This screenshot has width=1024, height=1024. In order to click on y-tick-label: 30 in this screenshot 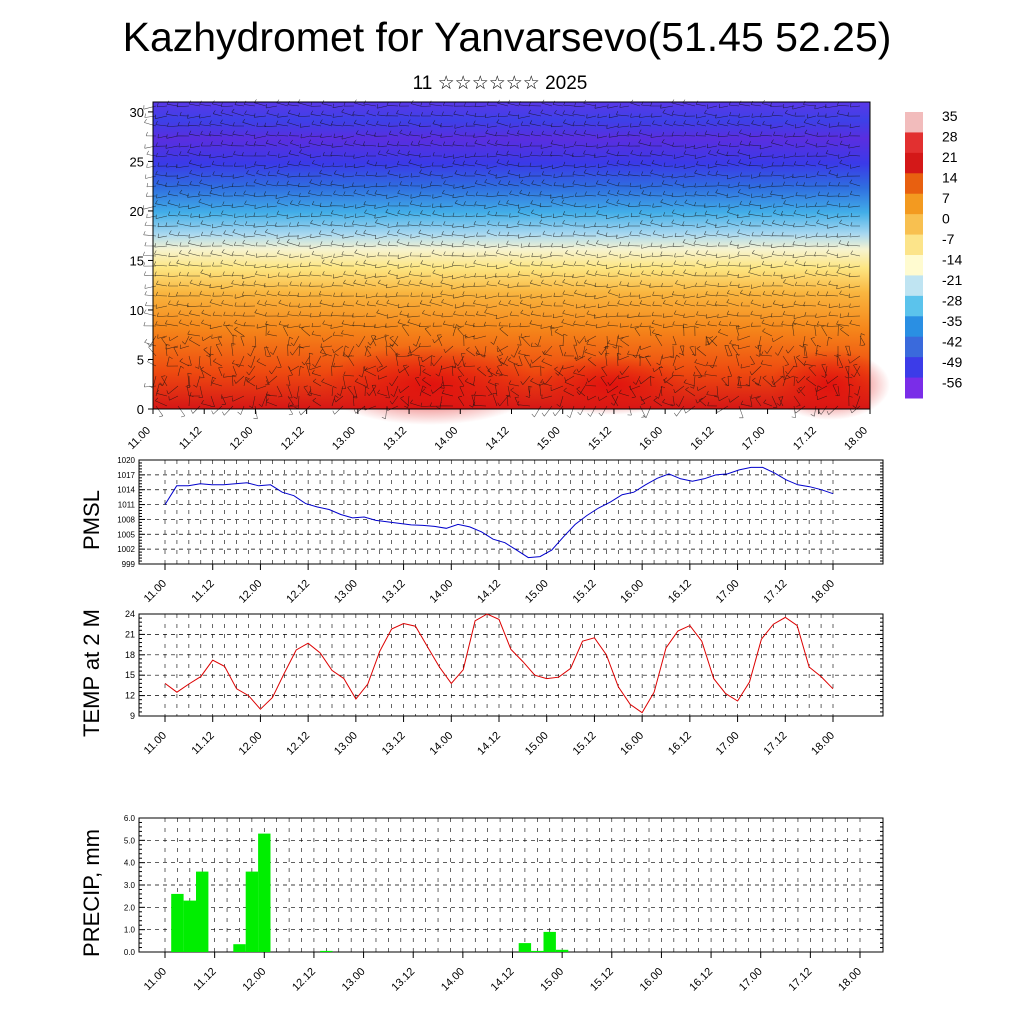, I will do `click(137, 112)`.